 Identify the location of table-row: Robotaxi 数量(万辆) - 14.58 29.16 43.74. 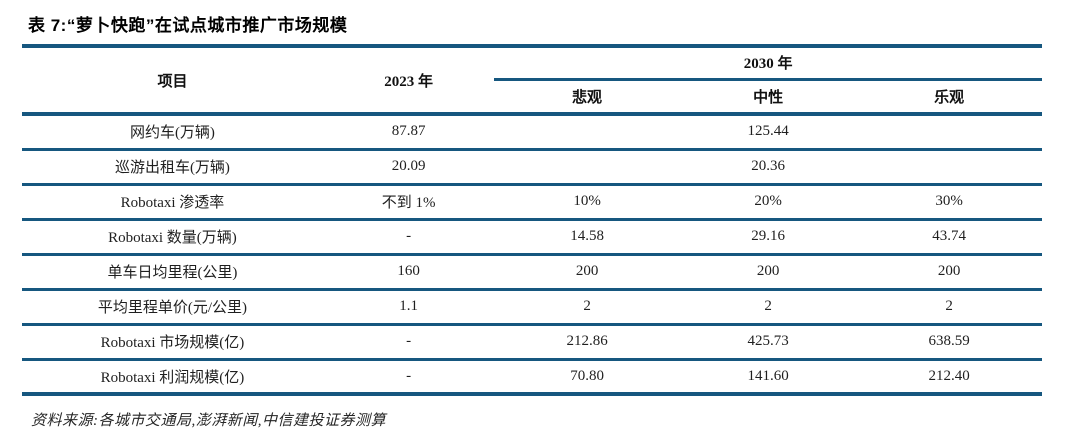
(532, 236).